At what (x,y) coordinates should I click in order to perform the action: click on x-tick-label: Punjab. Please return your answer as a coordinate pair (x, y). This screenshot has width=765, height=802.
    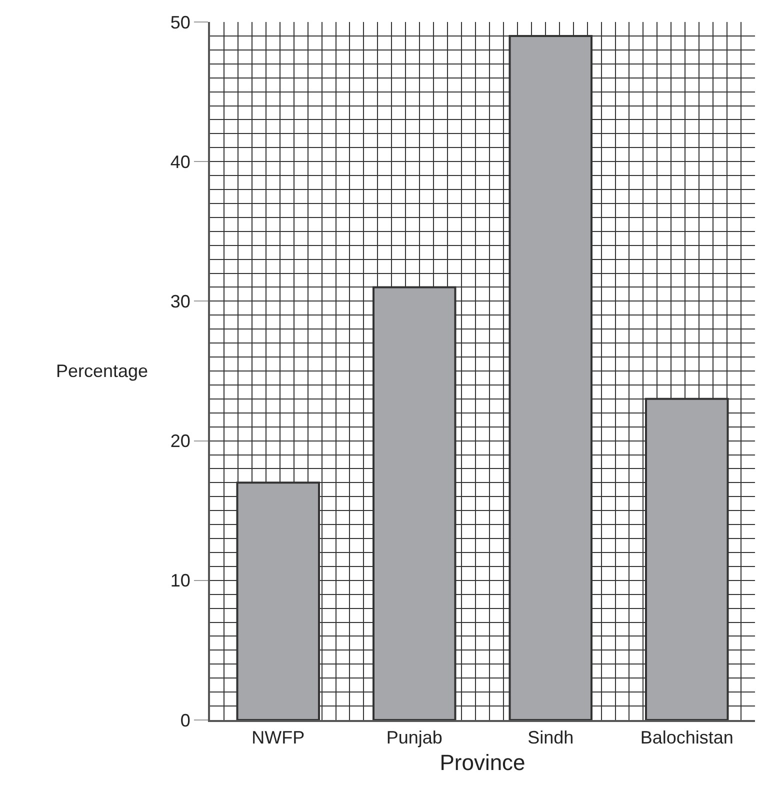
    Looking at the image, I should click on (414, 738).